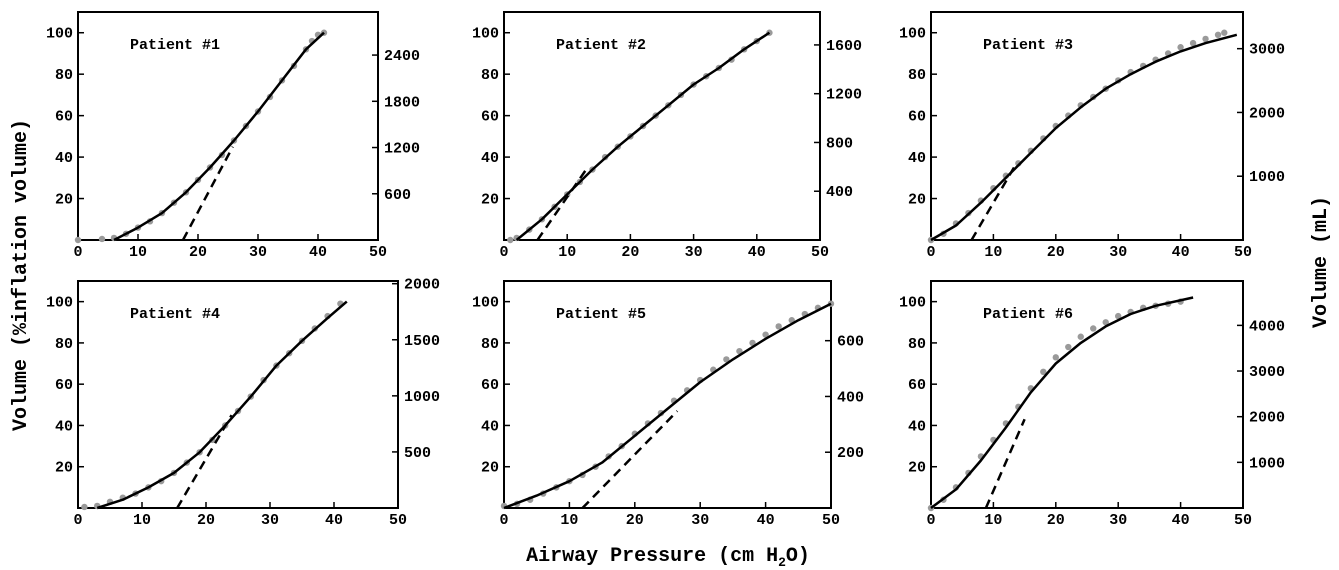 The width and height of the screenshot is (1339, 570). Describe the element at coordinates (175, 314) in the screenshot. I see `panel-title: Patient #4` at that location.